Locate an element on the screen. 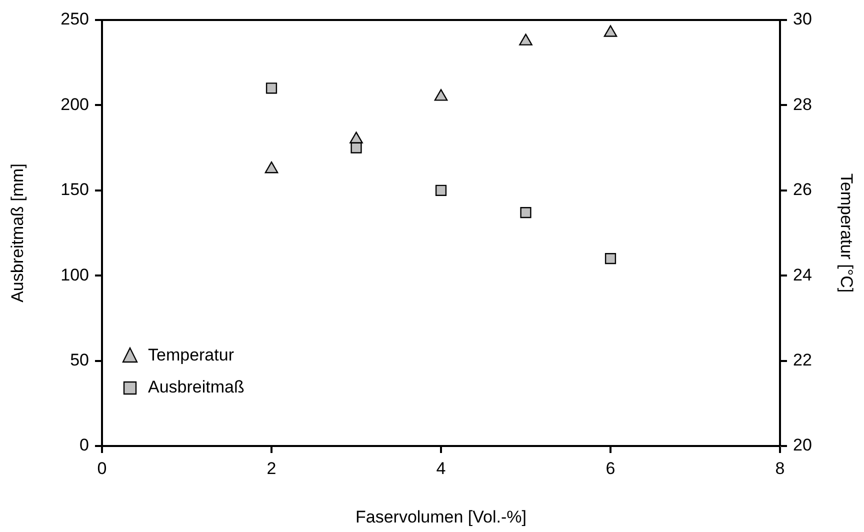 This screenshot has width=864, height=532. y-tick-label: 100 is located at coordinates (74, 274).